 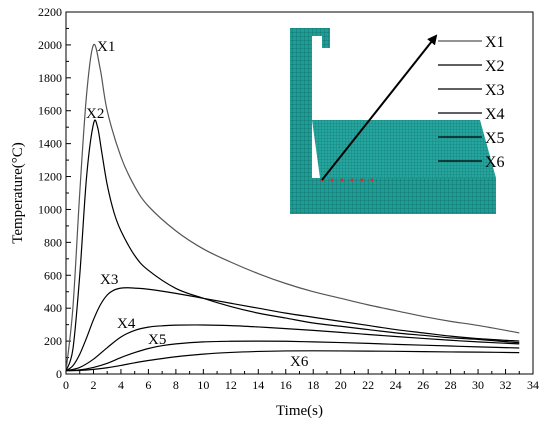 I want to click on mesh-notch, so click(x=317, y=42).